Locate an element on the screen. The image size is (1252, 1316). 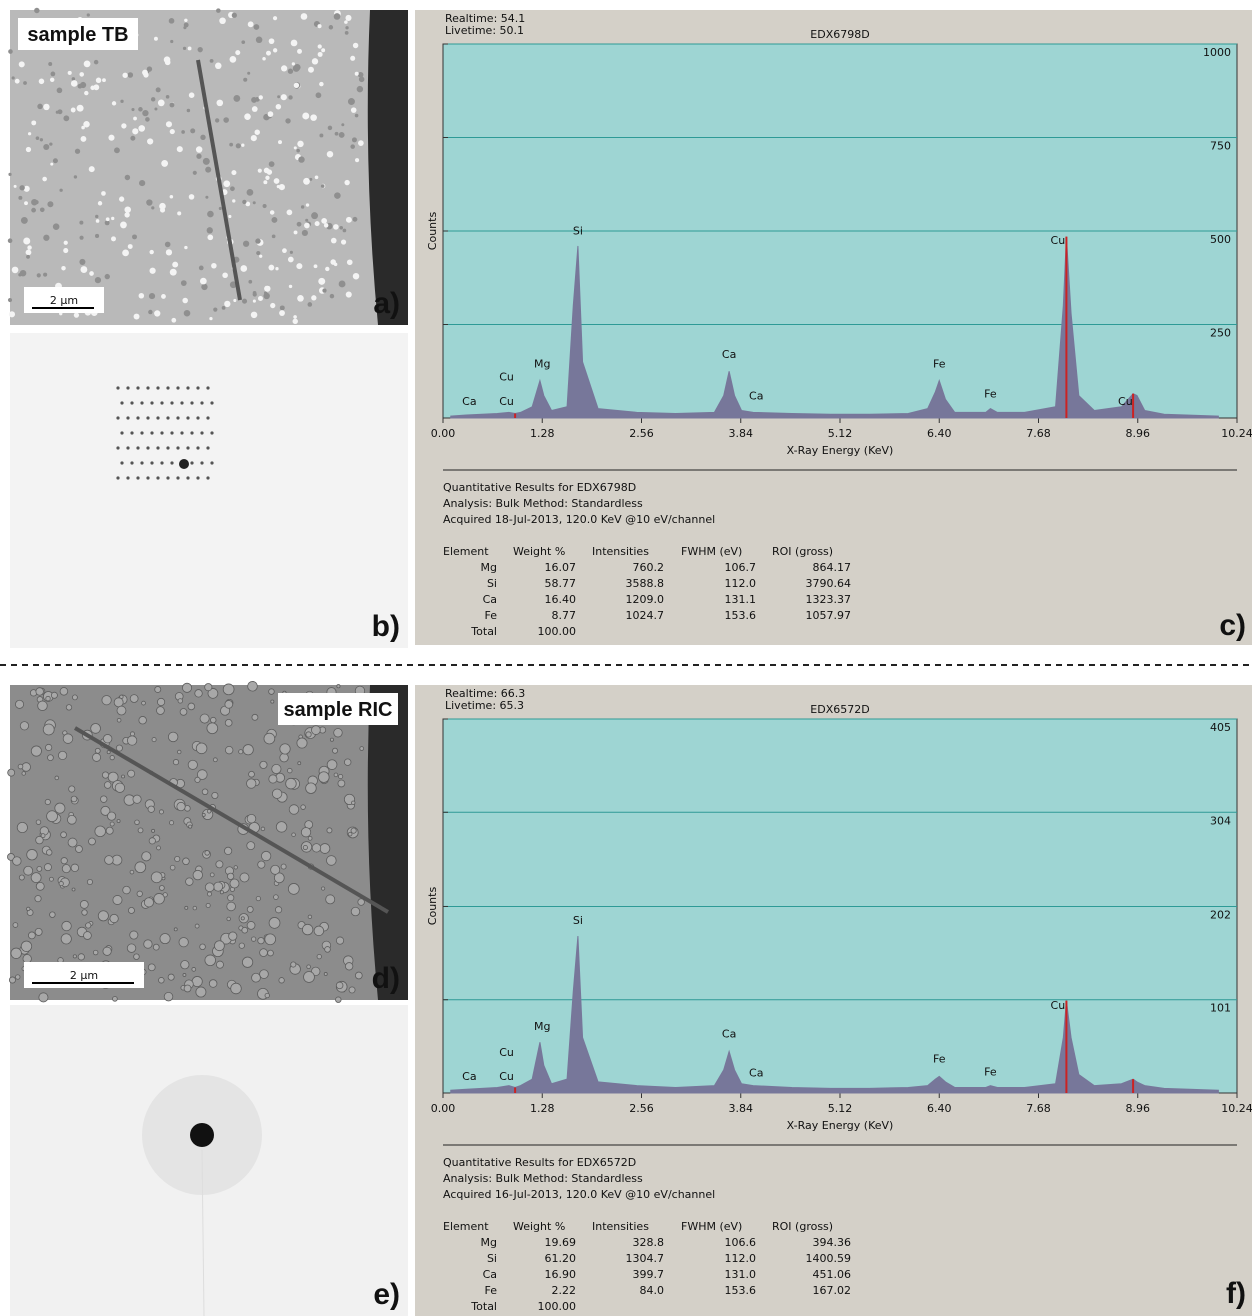
table-cell: 864.17 is located at coordinates (832, 567).